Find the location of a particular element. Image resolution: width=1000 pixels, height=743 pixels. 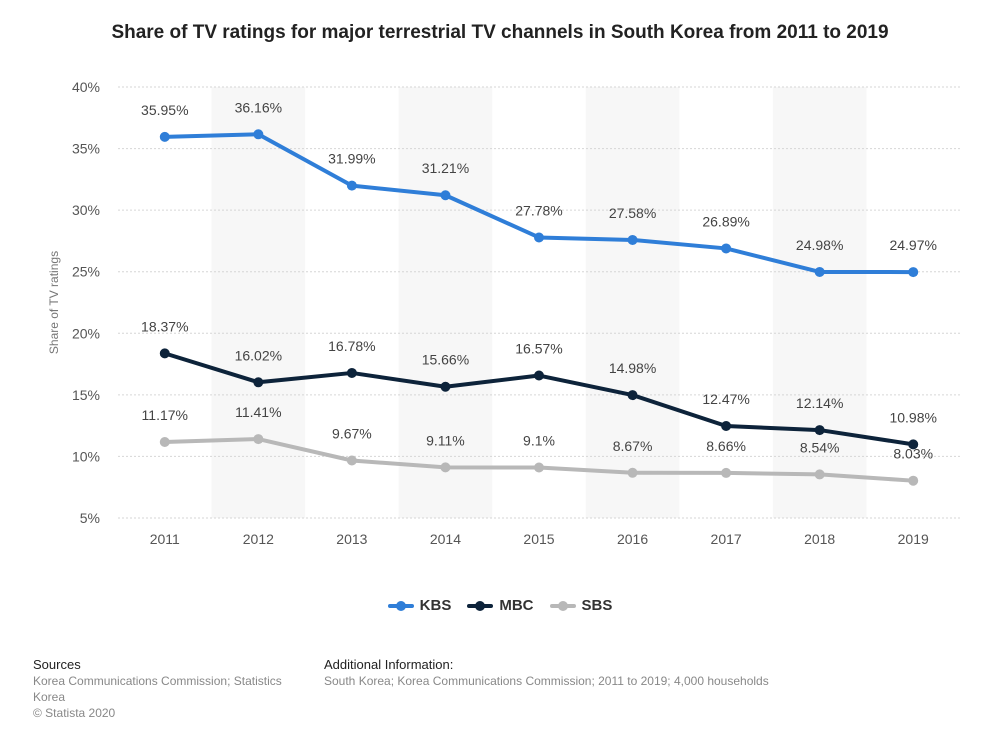

legend-label-sbs: SBS is located at coordinates (597, 605).